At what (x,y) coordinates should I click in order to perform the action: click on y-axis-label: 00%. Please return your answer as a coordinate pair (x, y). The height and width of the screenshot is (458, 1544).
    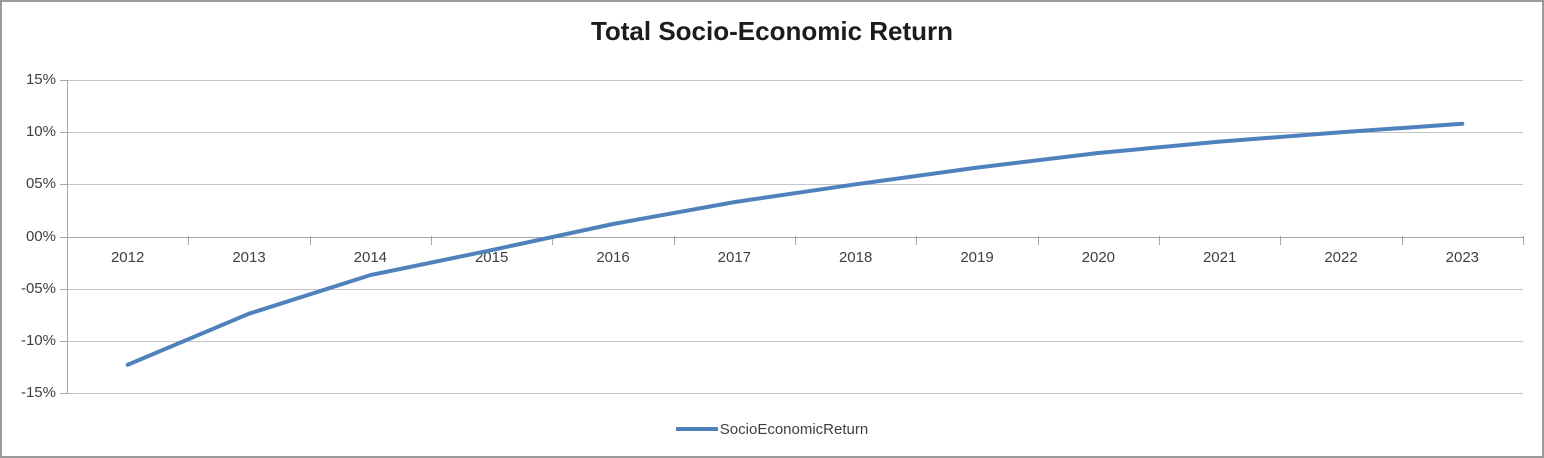
    Looking at the image, I should click on (40, 236).